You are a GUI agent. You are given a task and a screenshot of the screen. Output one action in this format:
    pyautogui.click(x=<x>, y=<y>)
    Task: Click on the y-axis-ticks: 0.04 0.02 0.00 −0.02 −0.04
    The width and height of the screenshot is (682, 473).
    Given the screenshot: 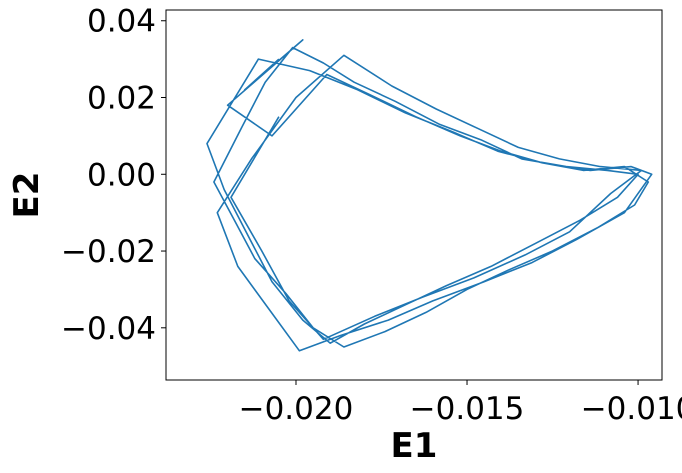 What is the action you would take?
    pyautogui.click(x=113, y=175)
    